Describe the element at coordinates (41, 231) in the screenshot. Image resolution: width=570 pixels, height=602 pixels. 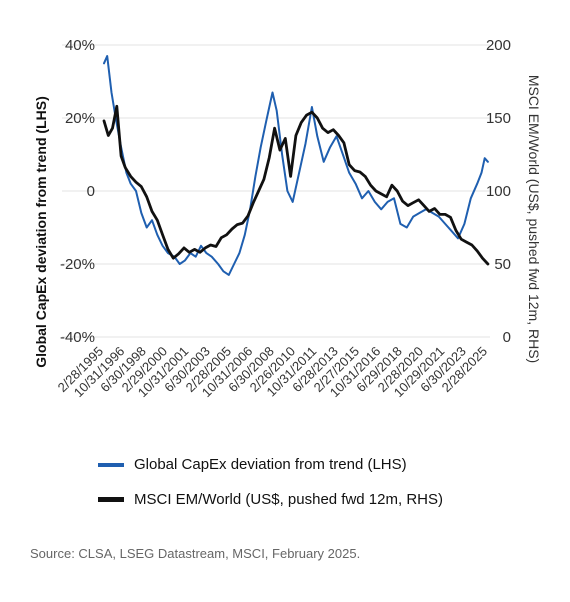
I see `left-axis-title: Global CapEx deviation from trend (LHS)` at that location.